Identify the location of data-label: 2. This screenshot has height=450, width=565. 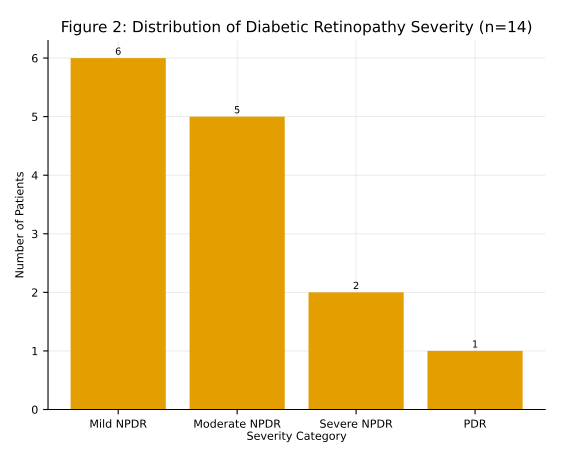
(356, 285).